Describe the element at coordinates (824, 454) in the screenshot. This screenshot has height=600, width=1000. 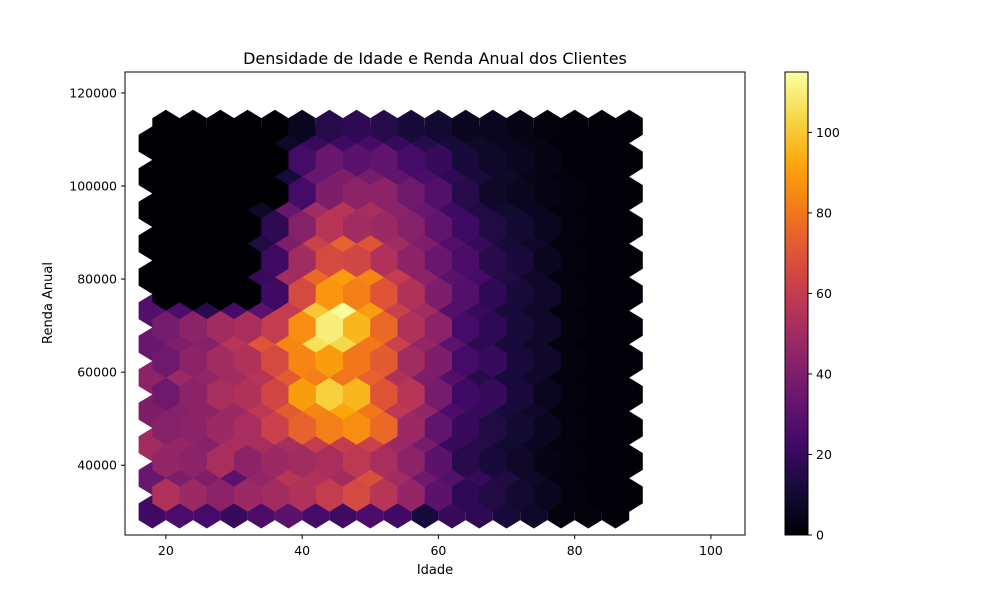
I see `colorbar-tick-label: 20` at that location.